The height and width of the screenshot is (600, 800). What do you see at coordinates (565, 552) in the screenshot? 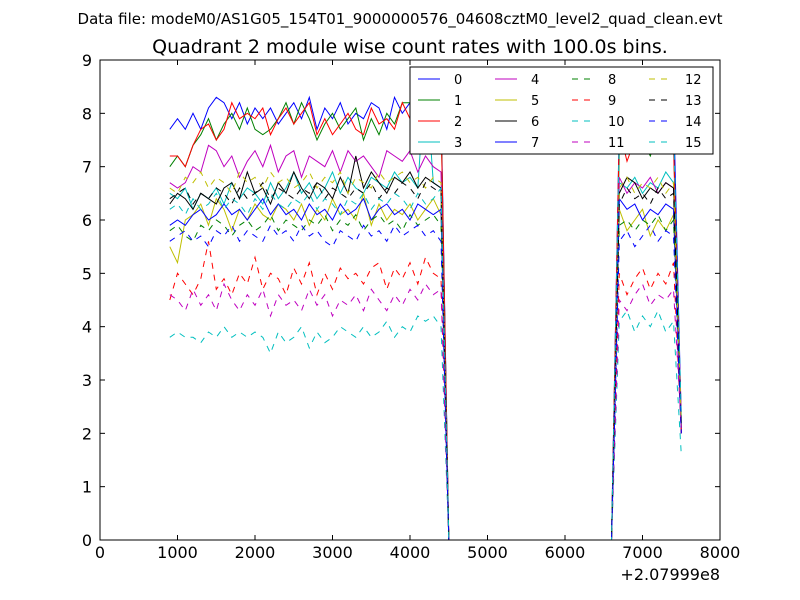
I see `x-tick-label: 6000` at bounding box center [565, 552].